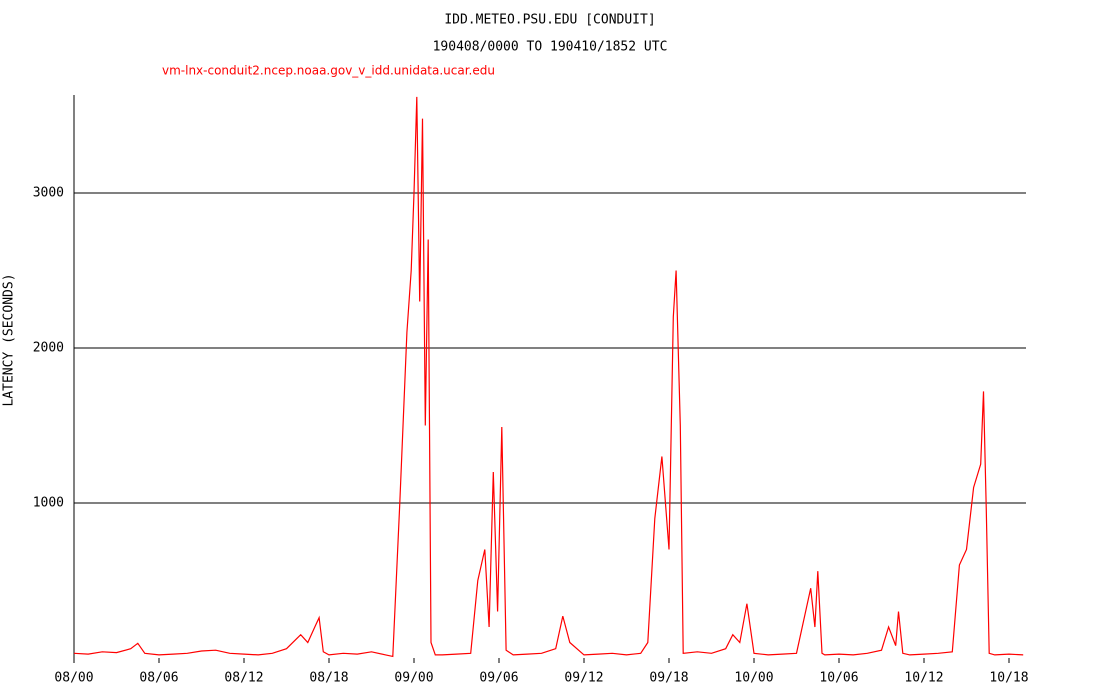 Image resolution: width=1100 pixels, height=700 pixels. Describe the element at coordinates (498, 678) in the screenshot. I see `x-tick-label: 09/06` at that location.